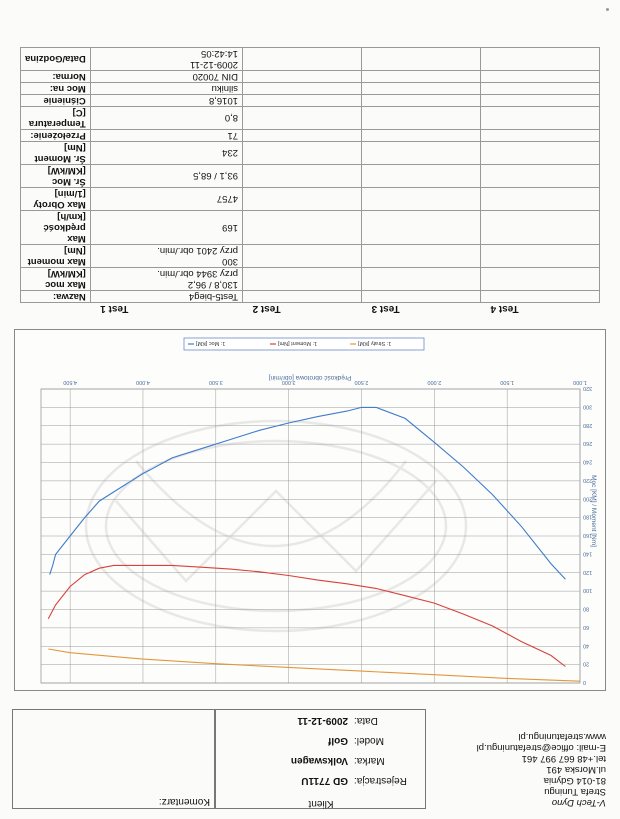 Image resolution: width=620 pixels, height=819 pixels. I want to click on test-column-header: Test 1, so click(114, 308).